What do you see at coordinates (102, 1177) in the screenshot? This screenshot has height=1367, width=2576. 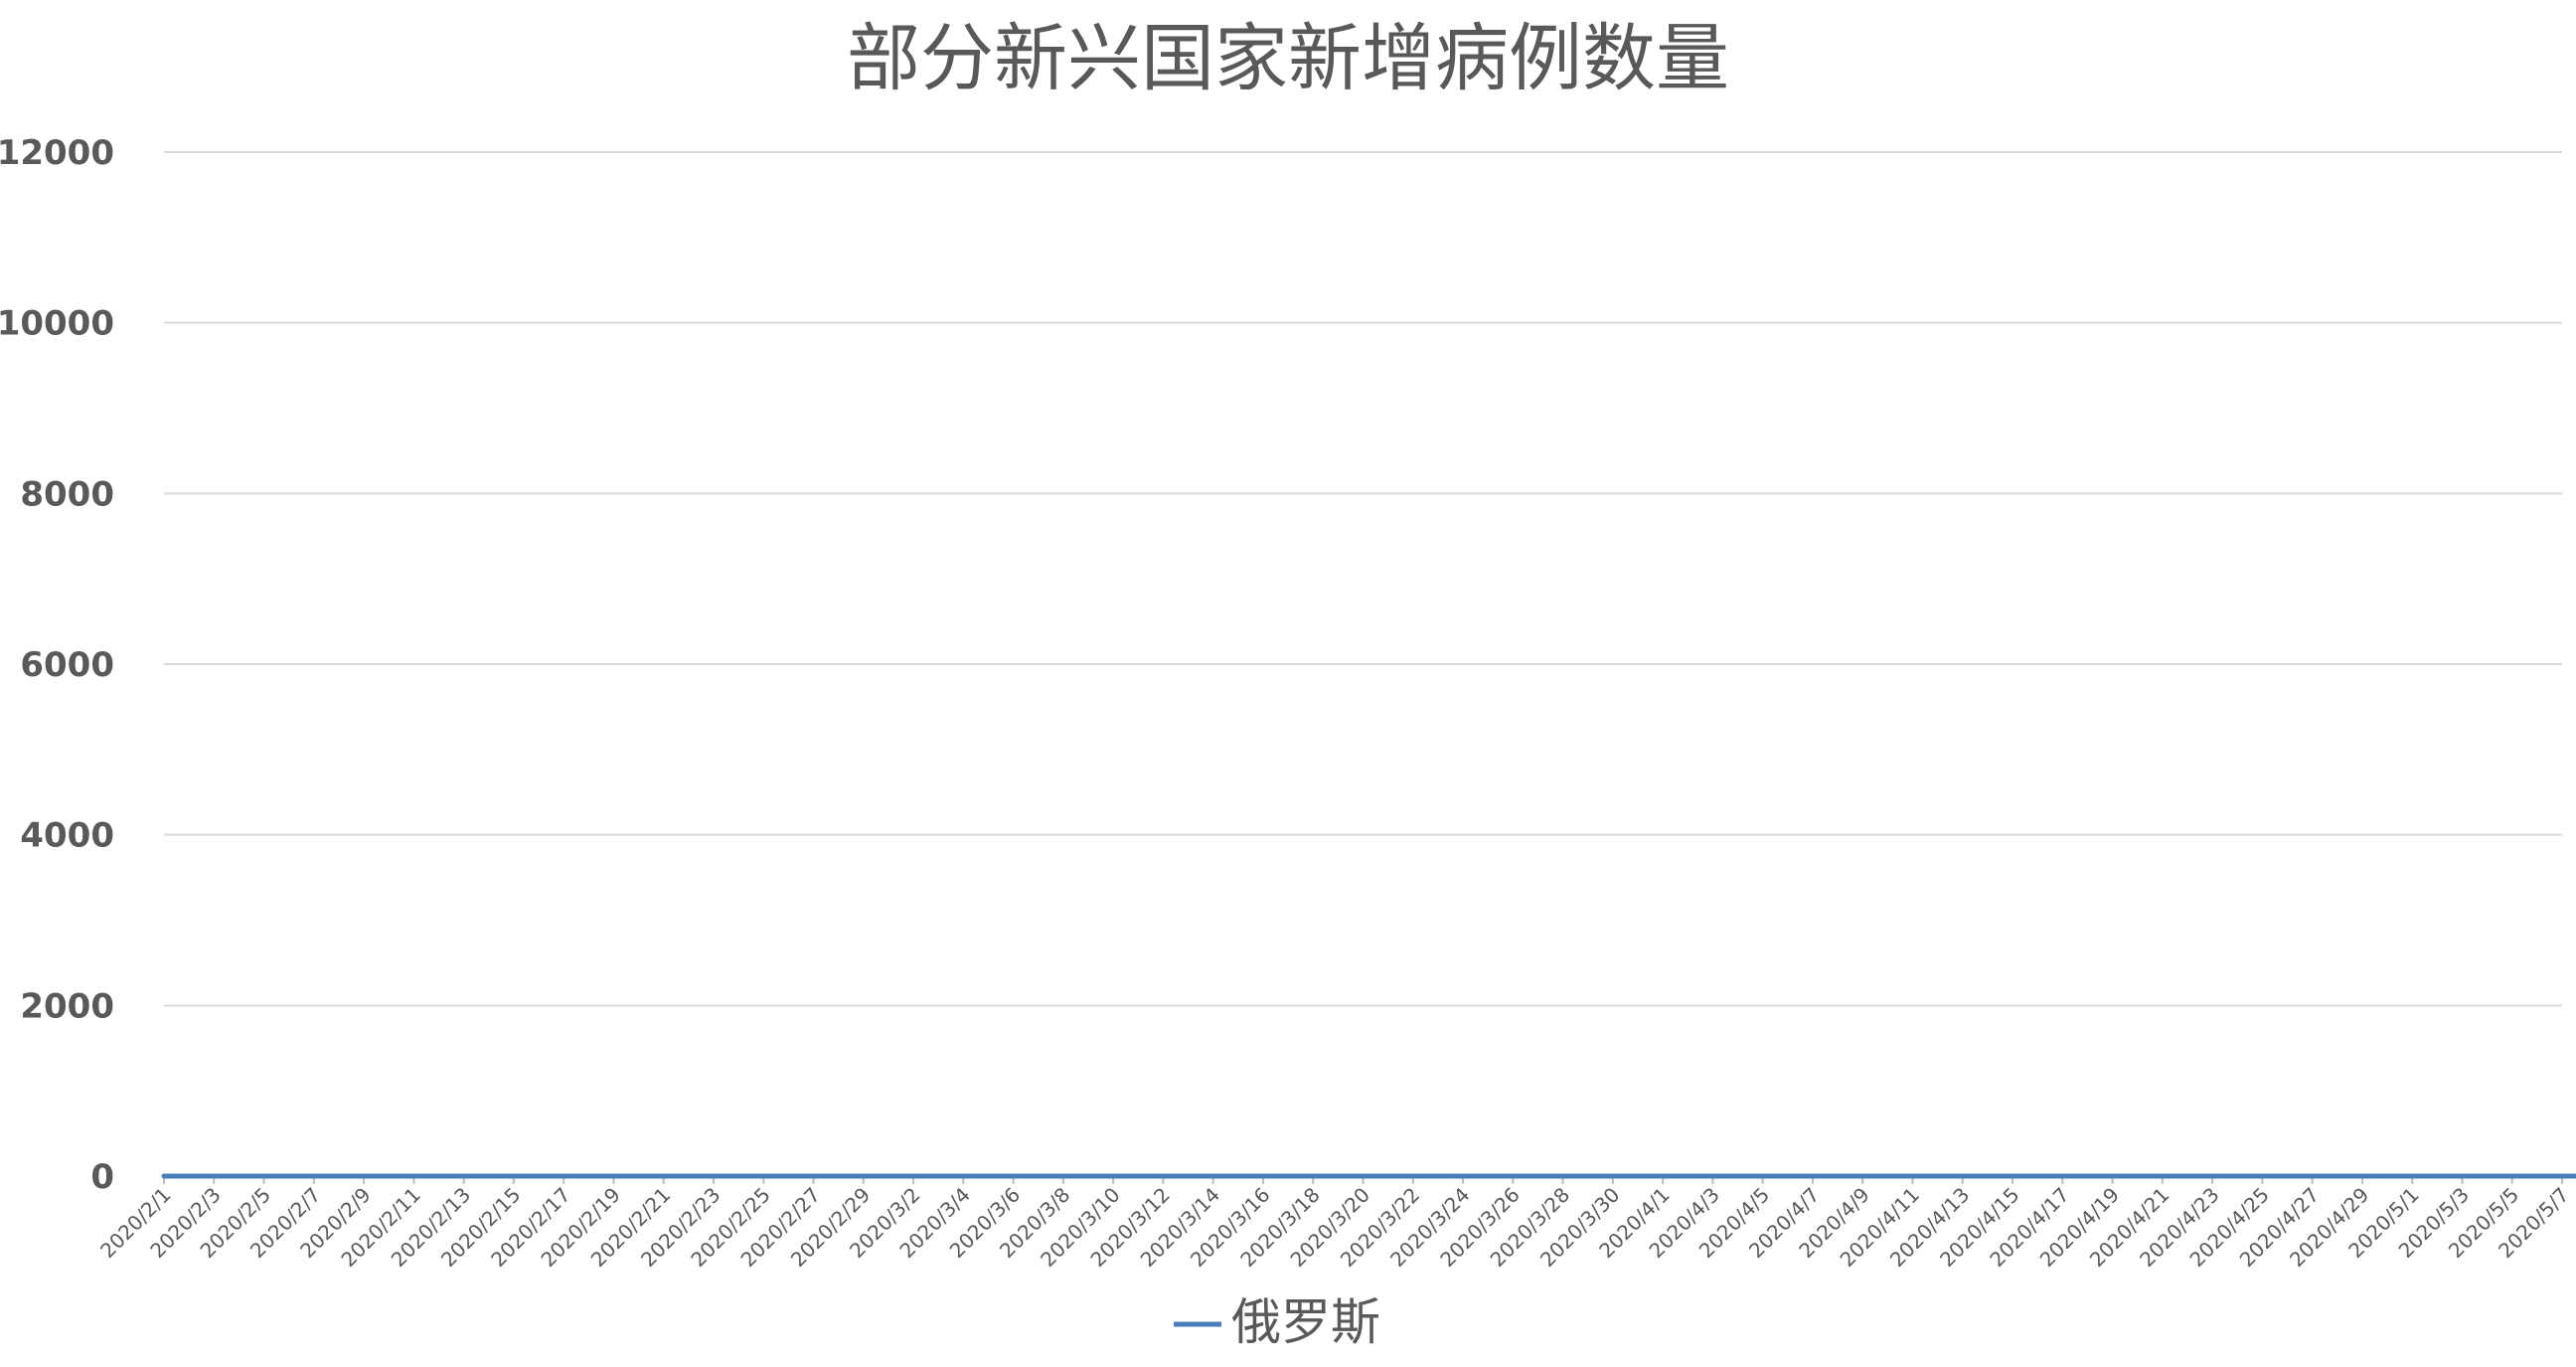 I see `y-tick-label: 0` at bounding box center [102, 1177].